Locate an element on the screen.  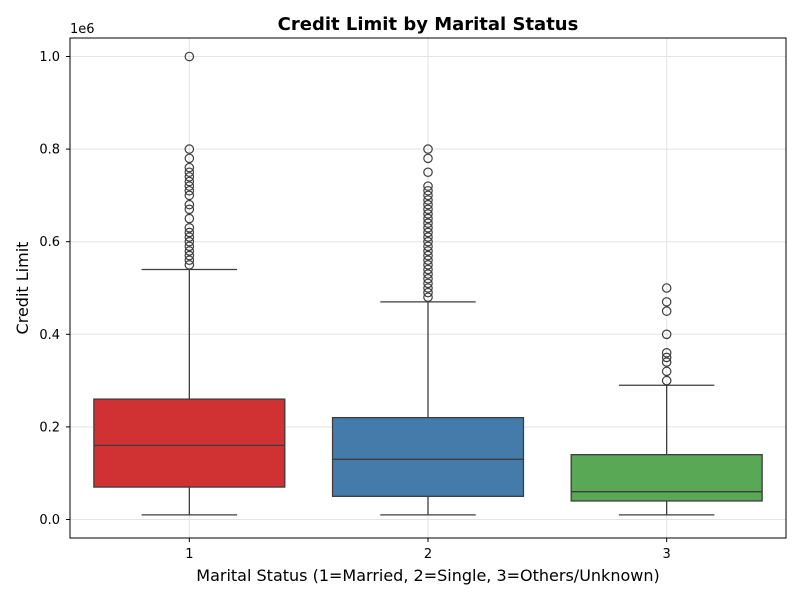
x-tick-label: 3 is located at coordinates (667, 554).